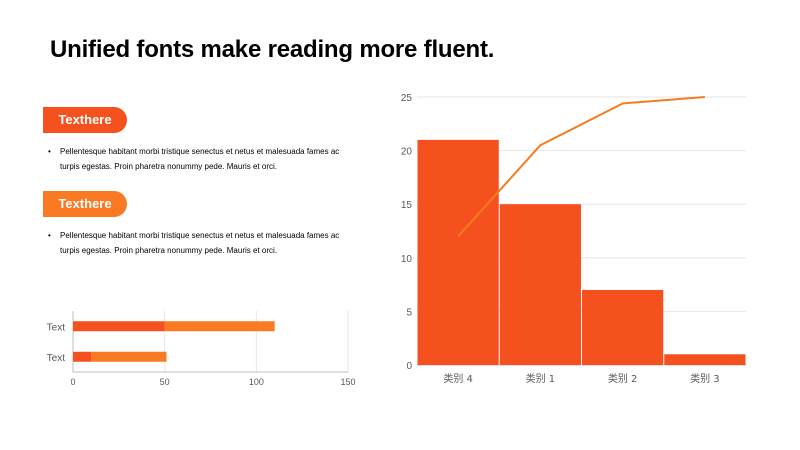 Image resolution: width=800 pixels, height=450 pixels. What do you see at coordinates (407, 205) in the screenshot?
I see `y-tick-label: 15` at bounding box center [407, 205].